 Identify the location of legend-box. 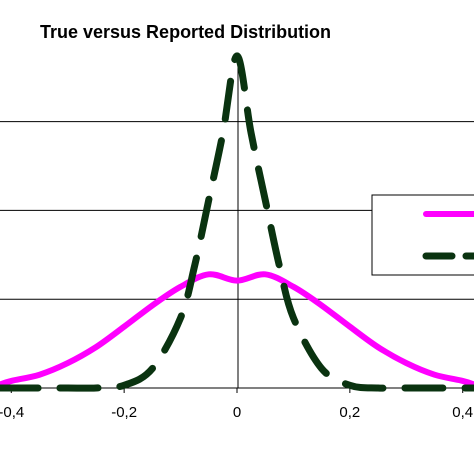
(422, 235).